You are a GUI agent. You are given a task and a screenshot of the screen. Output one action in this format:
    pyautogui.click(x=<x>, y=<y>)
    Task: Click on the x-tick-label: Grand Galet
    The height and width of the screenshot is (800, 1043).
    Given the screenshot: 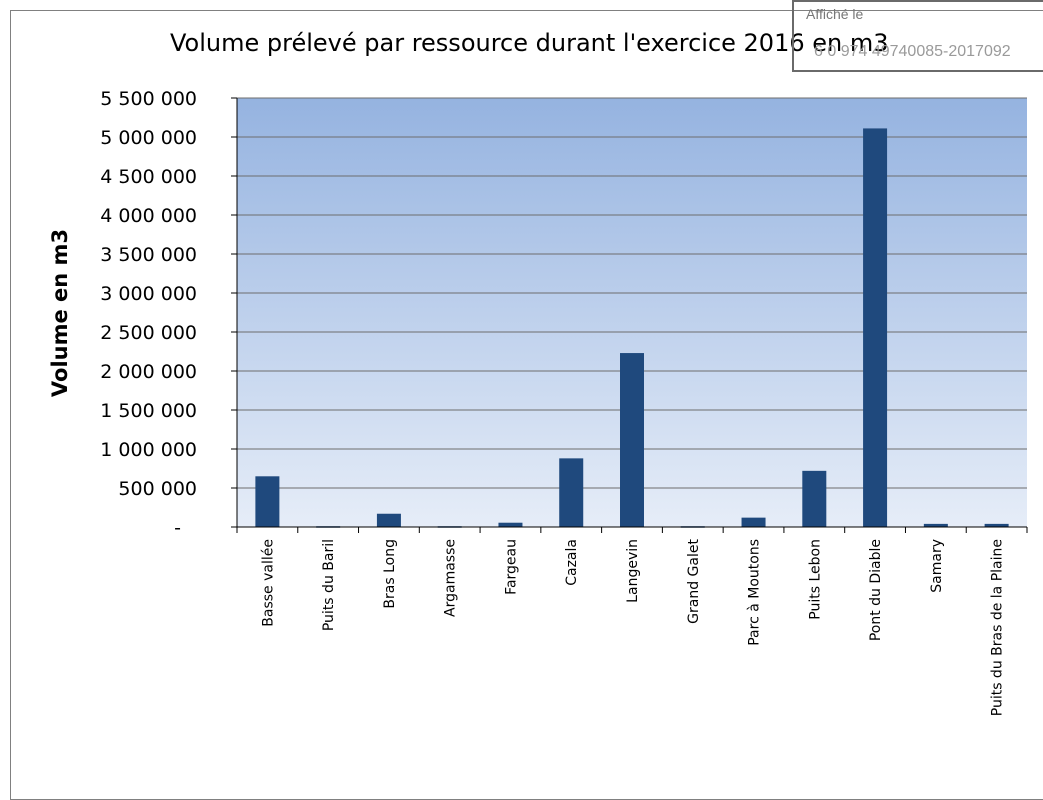 What is the action you would take?
    pyautogui.click(x=694, y=581)
    